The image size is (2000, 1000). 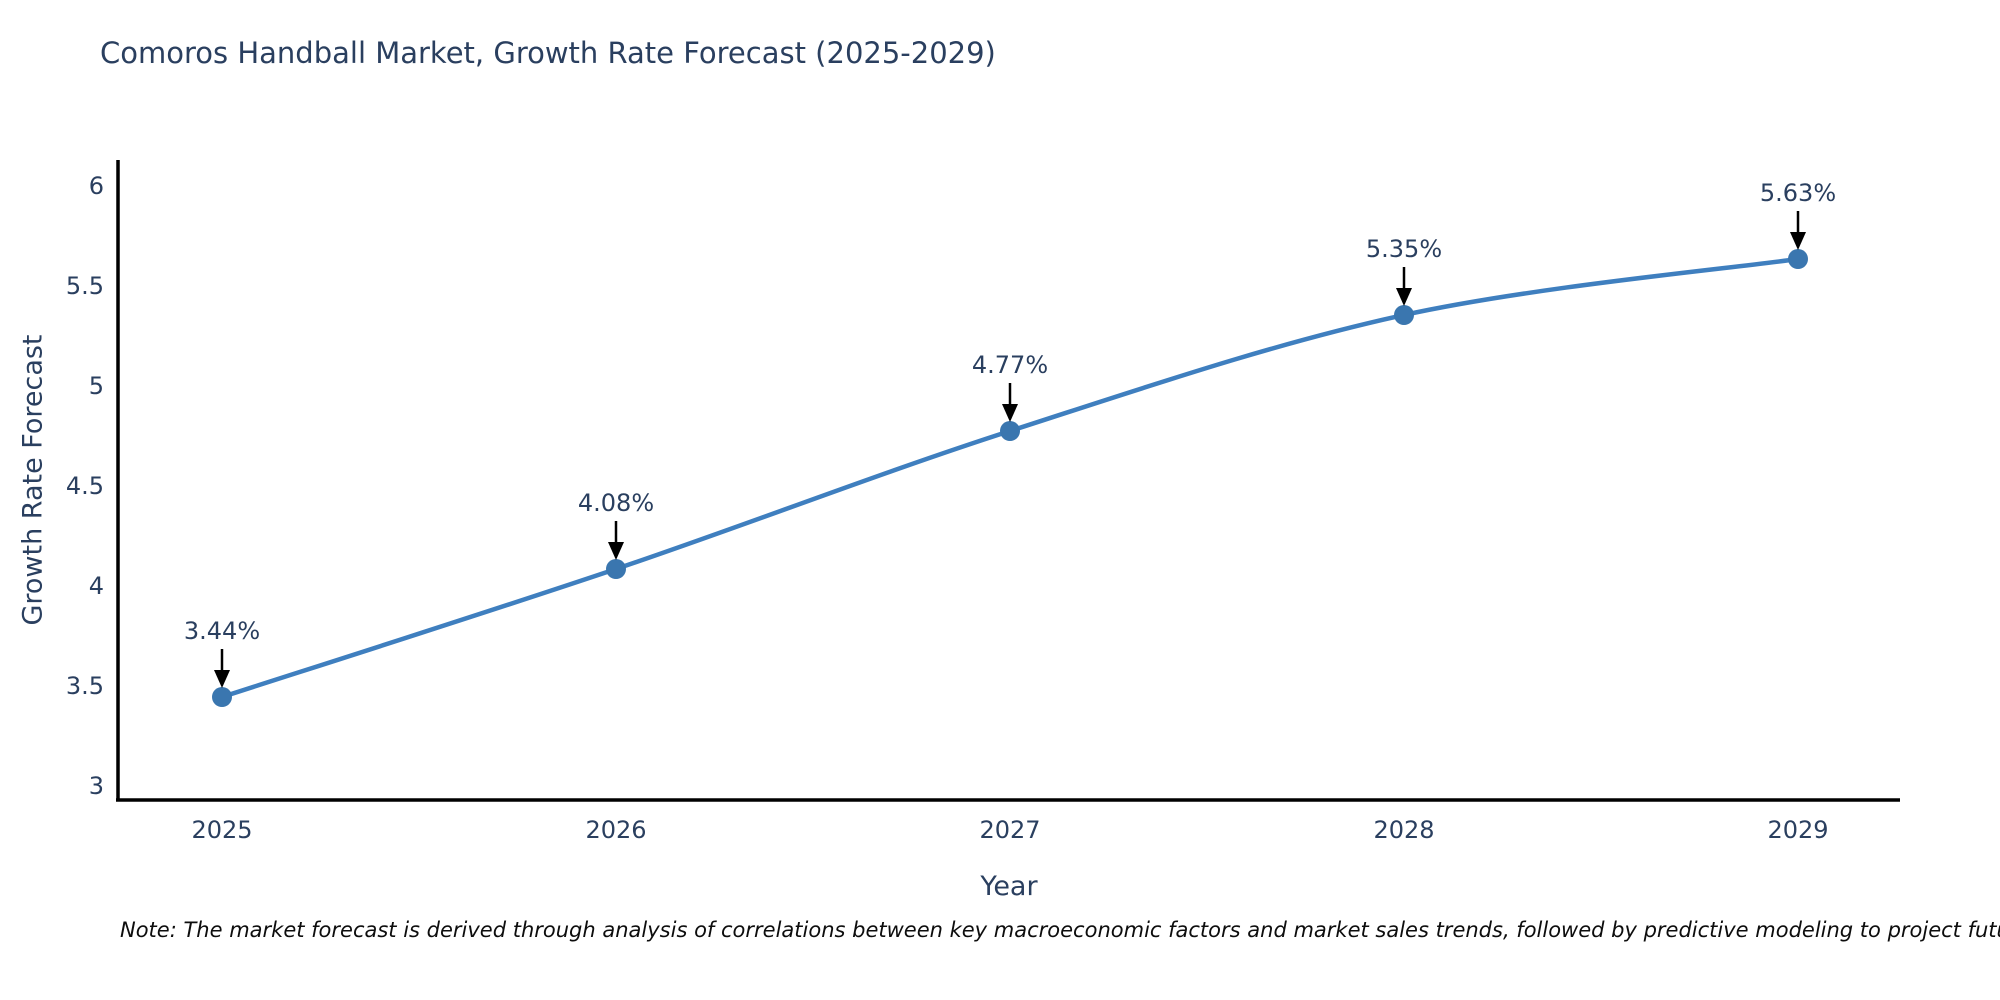 What do you see at coordinates (96, 786) in the screenshot?
I see `y-tick-label: 3` at bounding box center [96, 786].